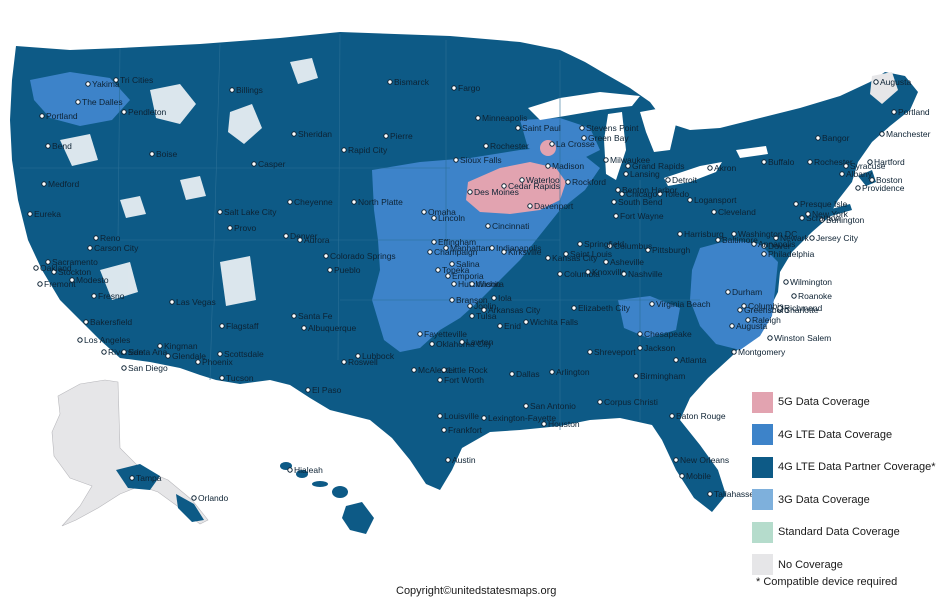 The width and height of the screenshot is (942, 612). Describe the element at coordinates (762, 467) in the screenshot. I see `legend-swatch` at that location.